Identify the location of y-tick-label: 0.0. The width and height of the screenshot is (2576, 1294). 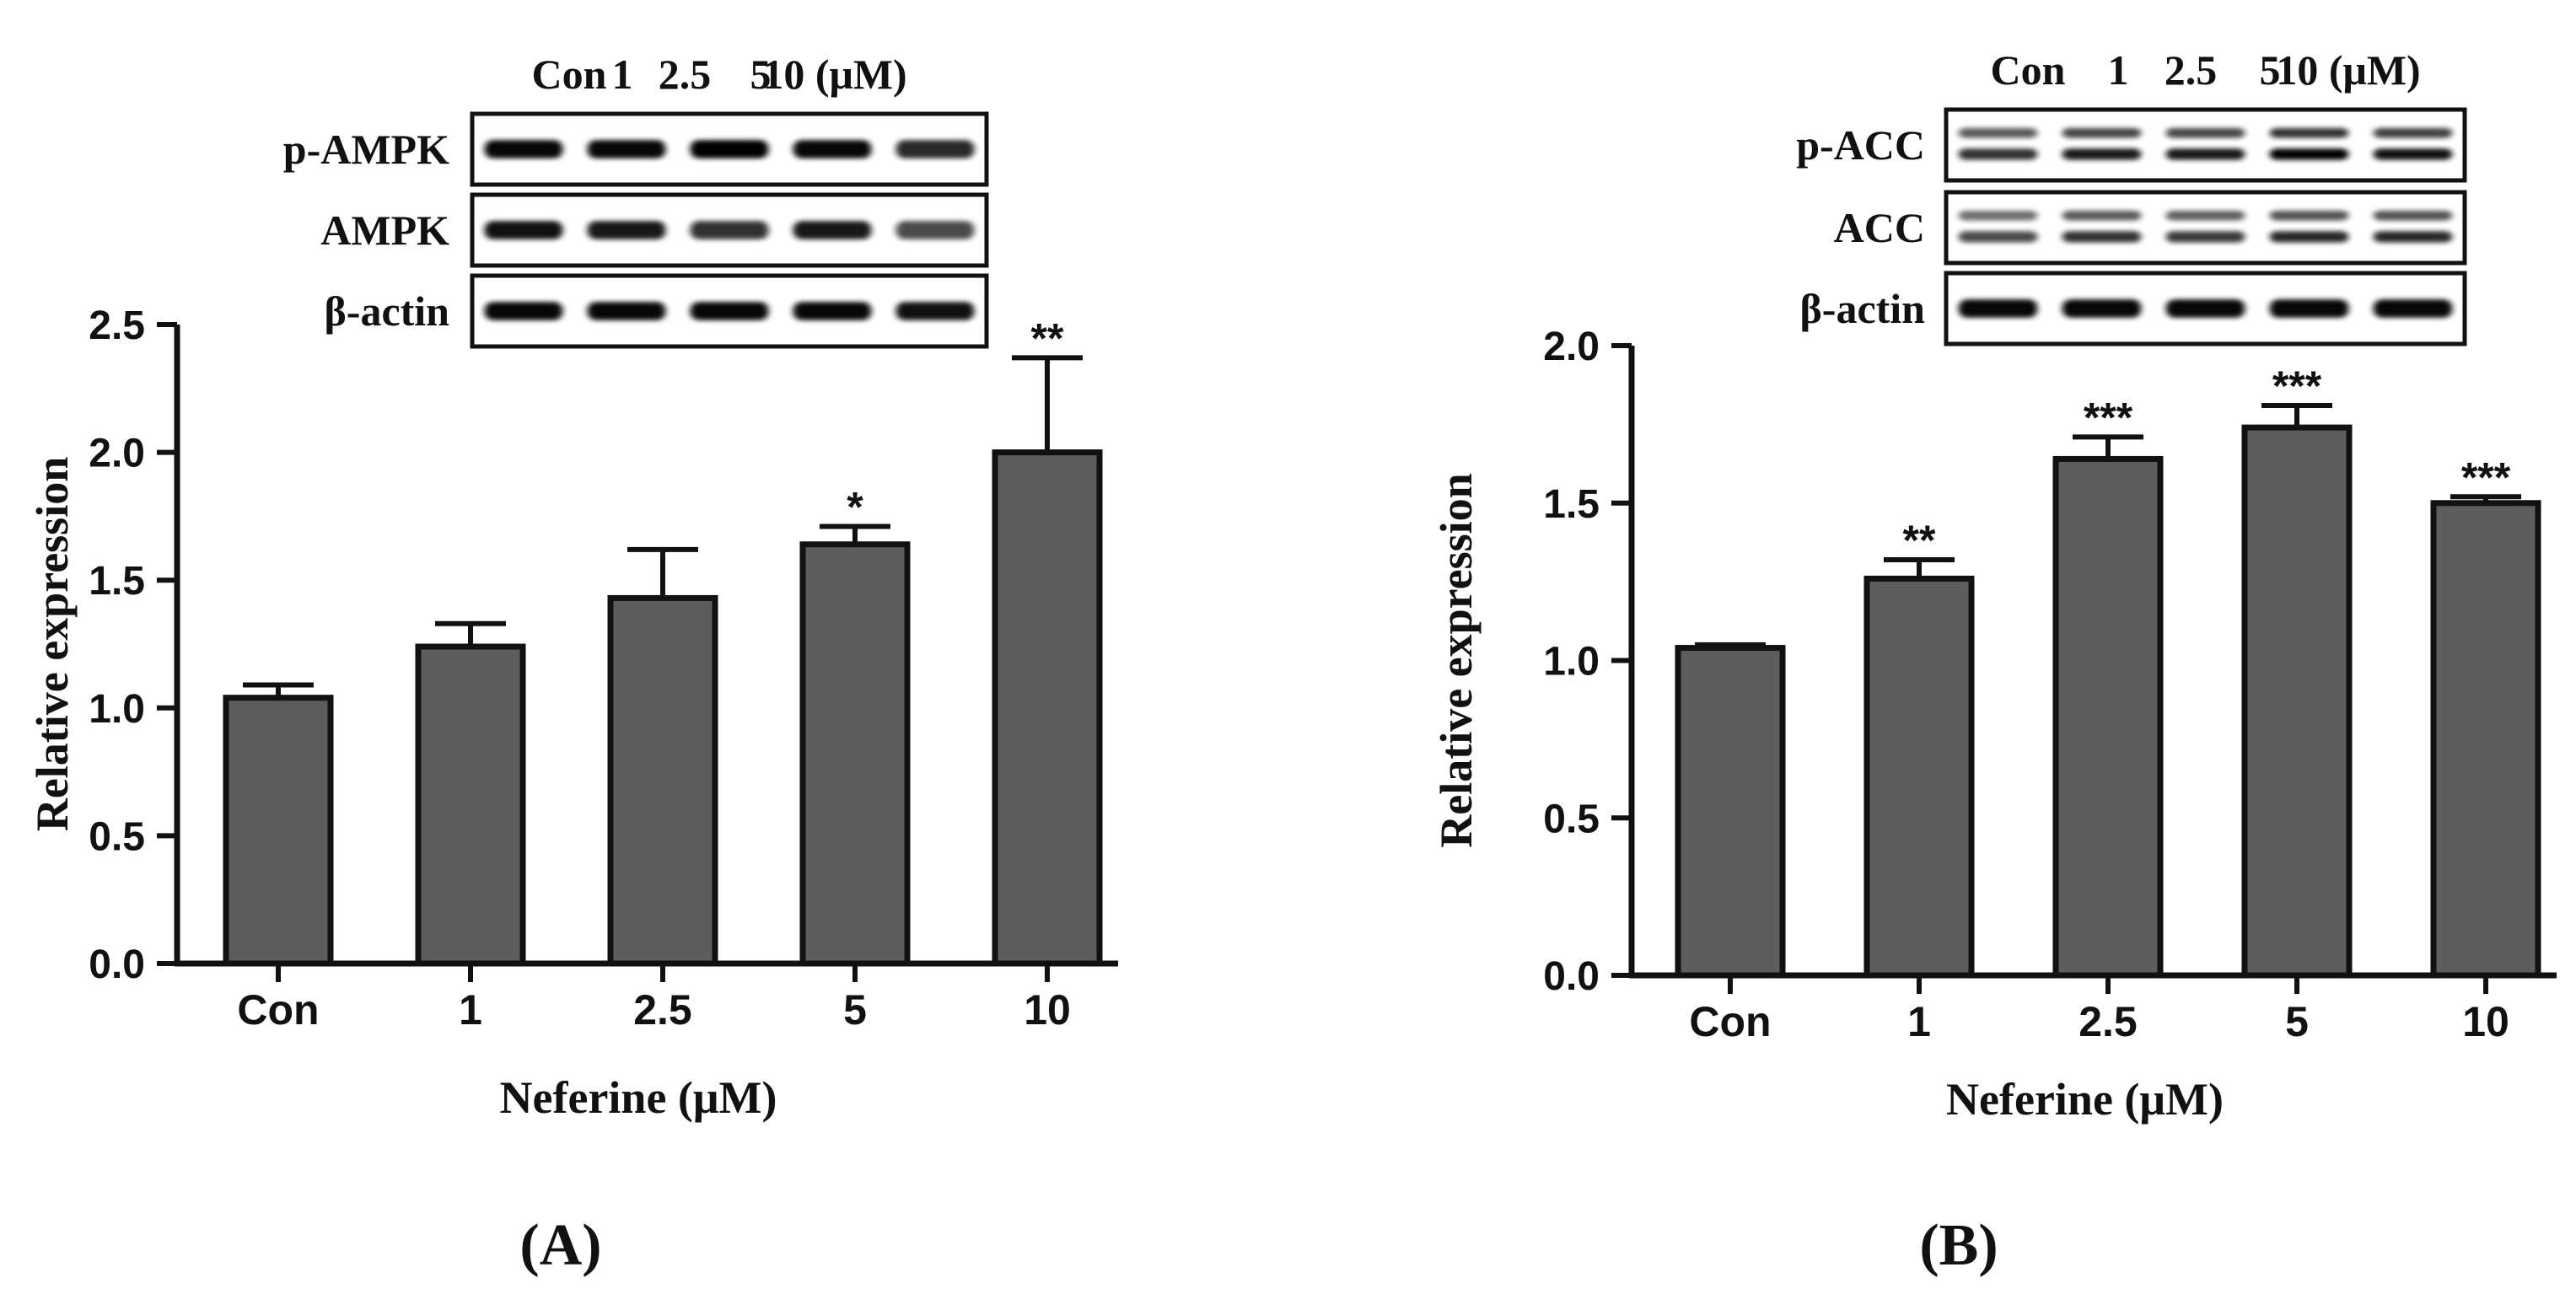
(1571, 977).